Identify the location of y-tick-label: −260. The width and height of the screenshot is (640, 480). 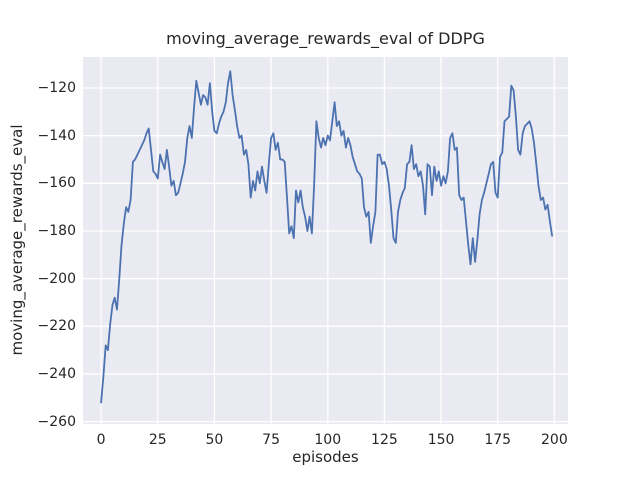
(56, 421).